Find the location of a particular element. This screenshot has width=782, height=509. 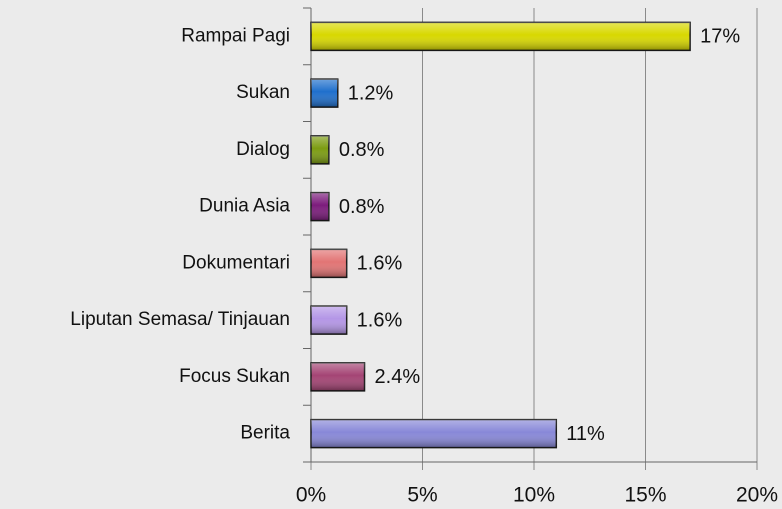

value-label: 17% is located at coordinates (720, 37).